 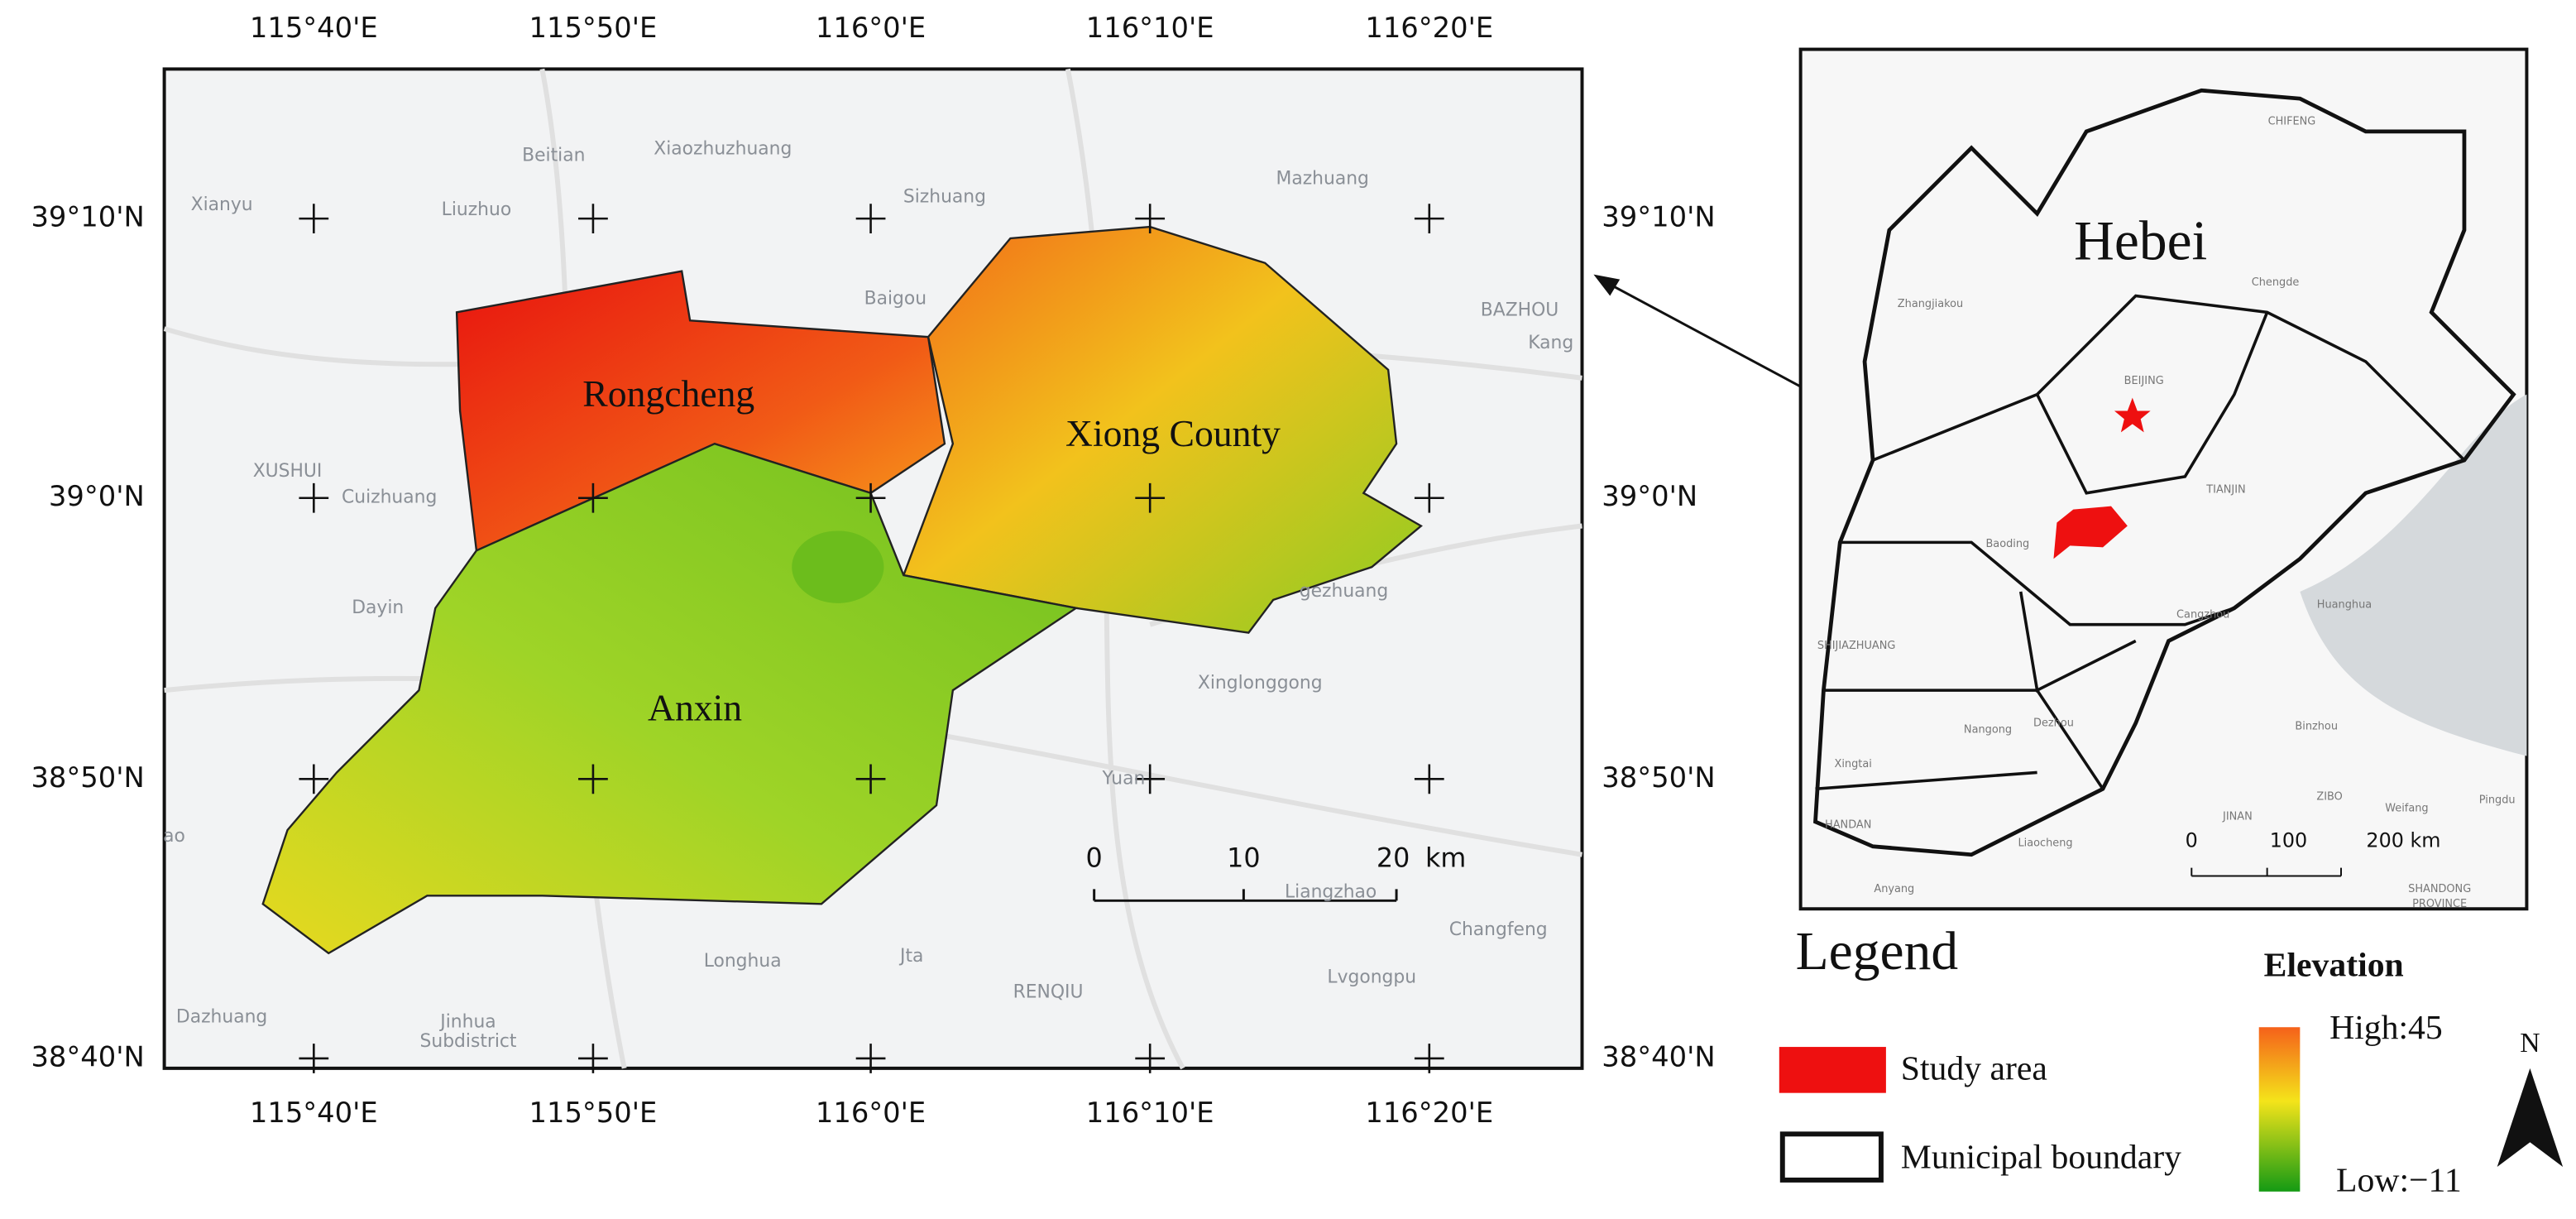 What do you see at coordinates (553, 156) in the screenshot?
I see `place-label: Beitian` at bounding box center [553, 156].